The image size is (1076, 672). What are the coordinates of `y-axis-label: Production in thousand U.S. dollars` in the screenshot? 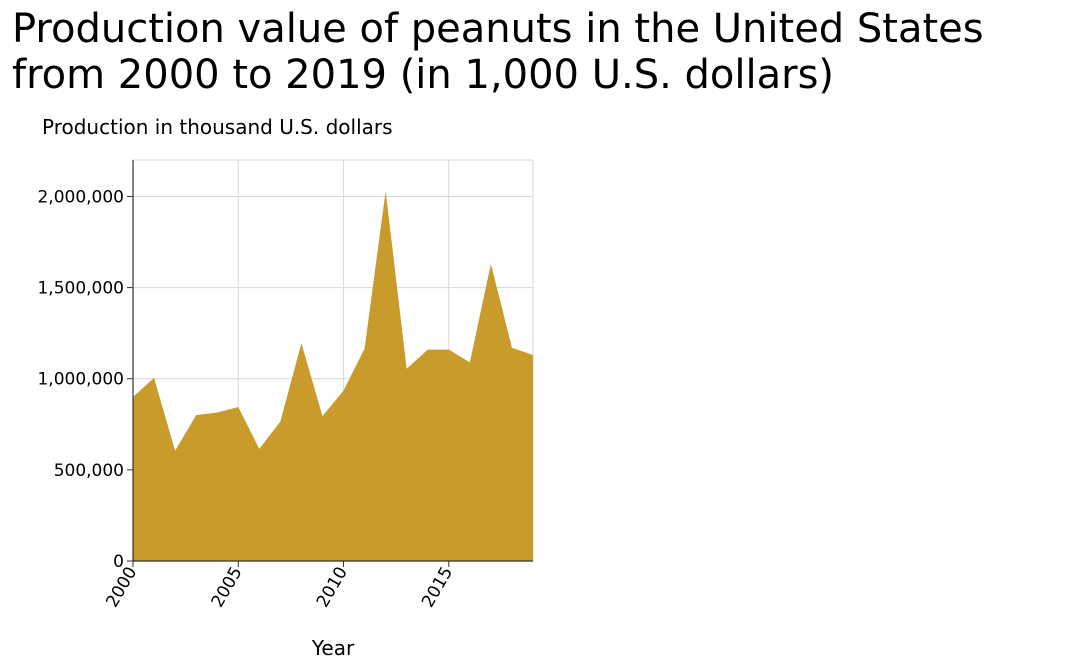 It's located at (217, 127).